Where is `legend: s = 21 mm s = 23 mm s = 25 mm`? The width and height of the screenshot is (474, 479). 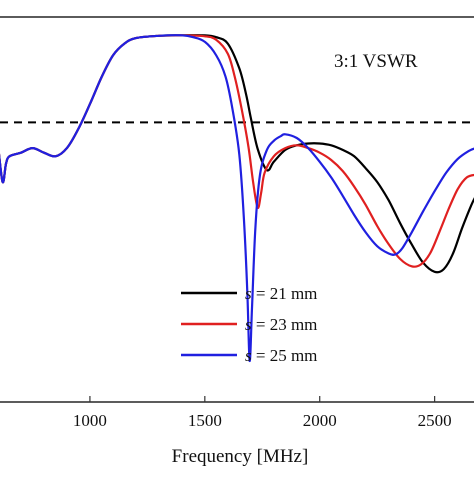 legend: s = 21 mm s = 23 mm s = 25 mm is located at coordinates (249, 324).